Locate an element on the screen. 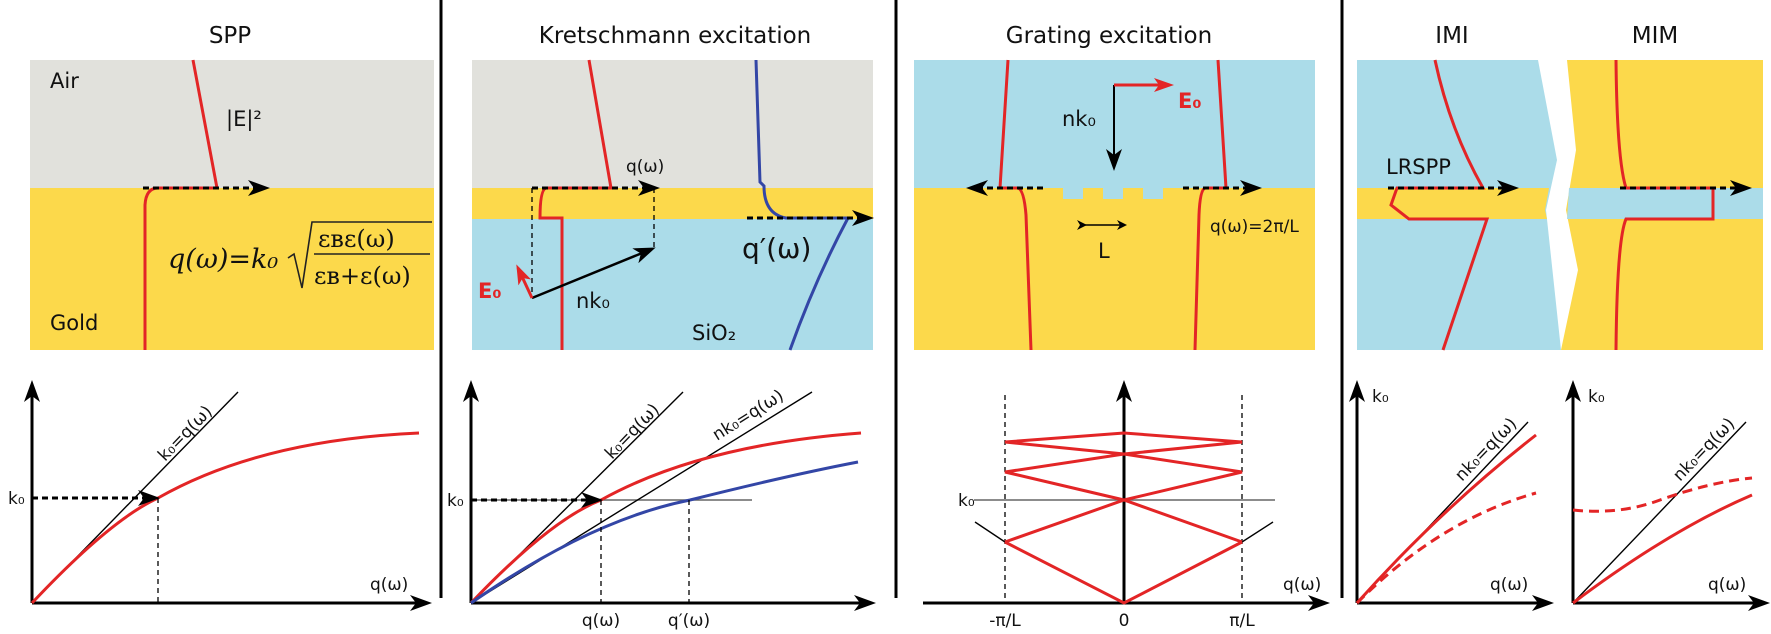 Image resolution: width=1771 pixels, height=634 pixels. mim-panel: MIM is located at coordinates (1662, 187).